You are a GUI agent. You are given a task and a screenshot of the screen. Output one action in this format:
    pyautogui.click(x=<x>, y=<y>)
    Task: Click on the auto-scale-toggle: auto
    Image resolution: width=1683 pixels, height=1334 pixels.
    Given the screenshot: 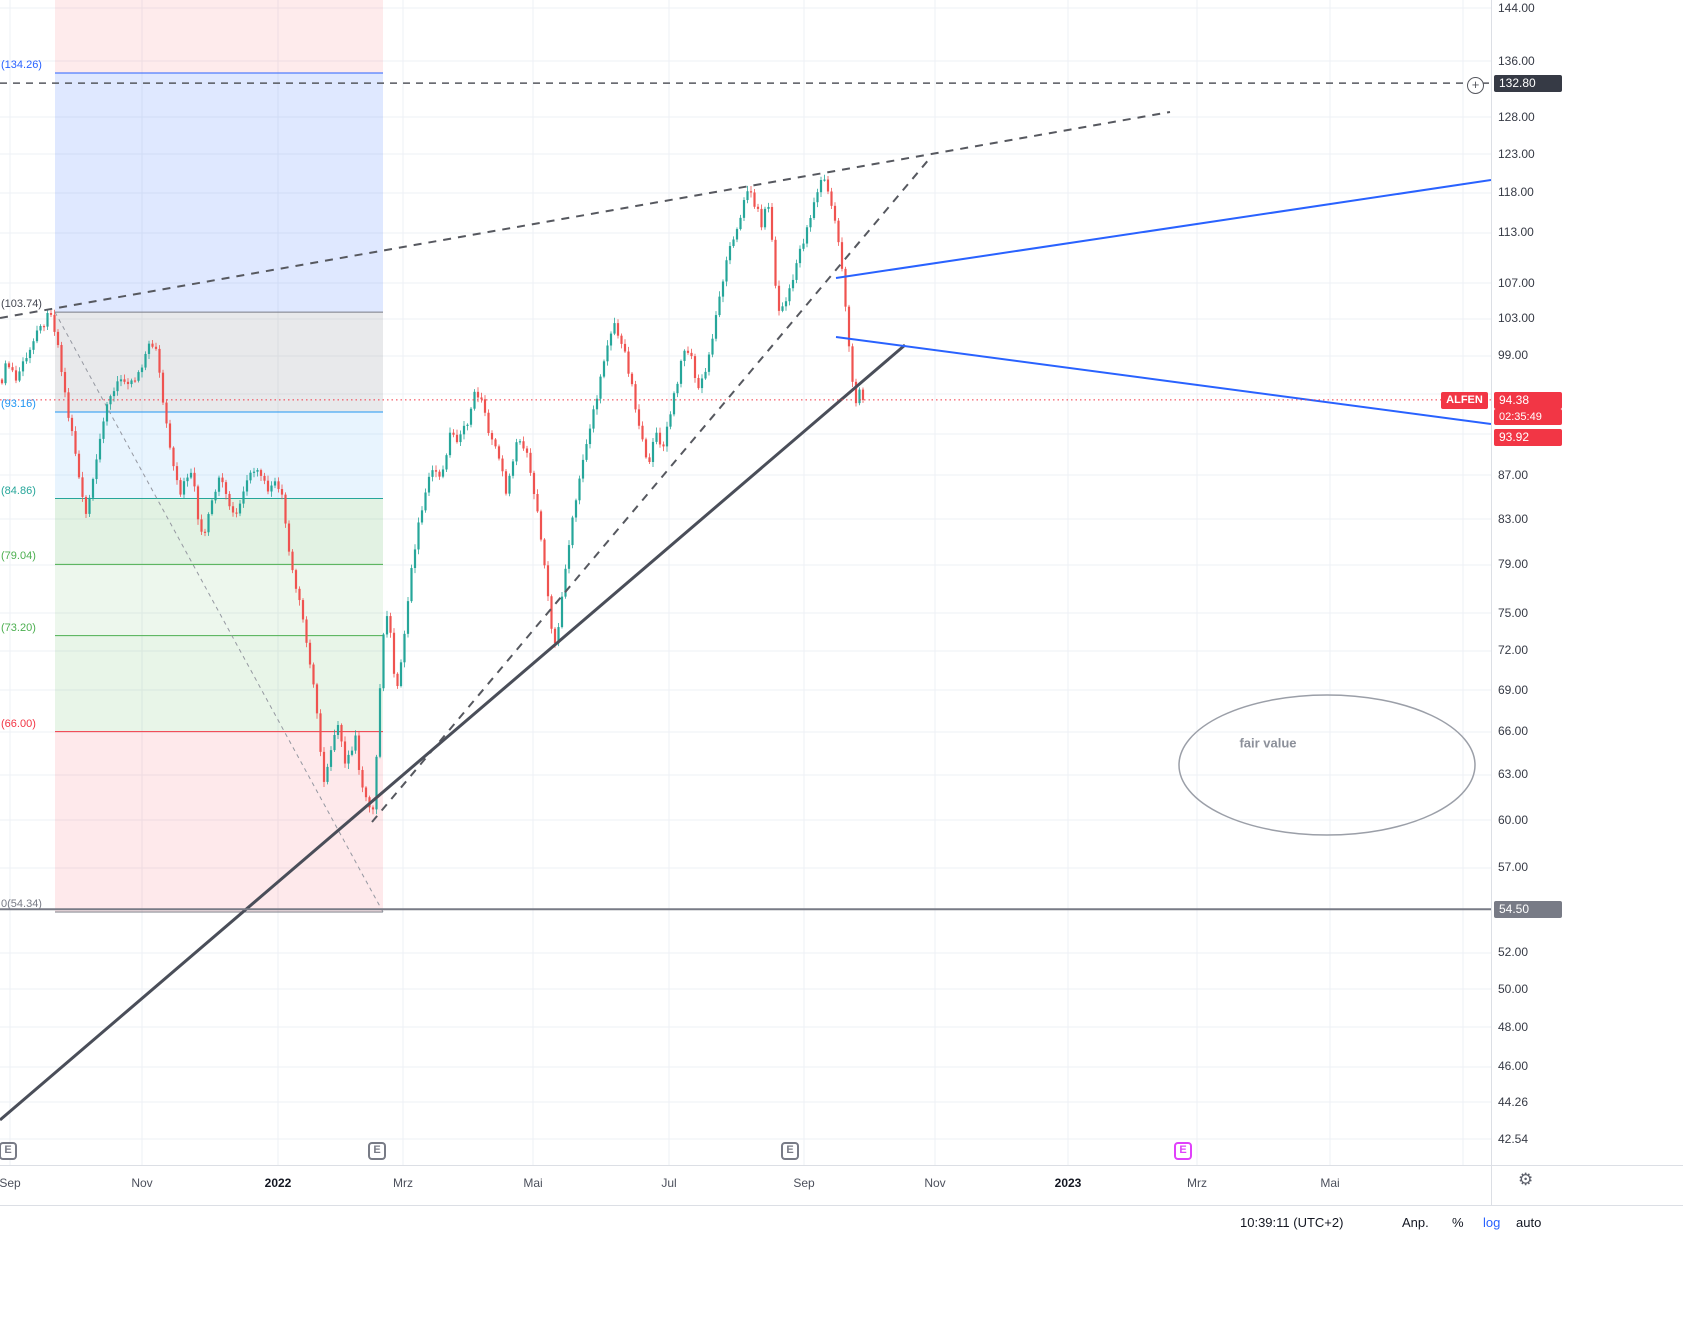 What is the action you would take?
    pyautogui.click(x=1529, y=1222)
    